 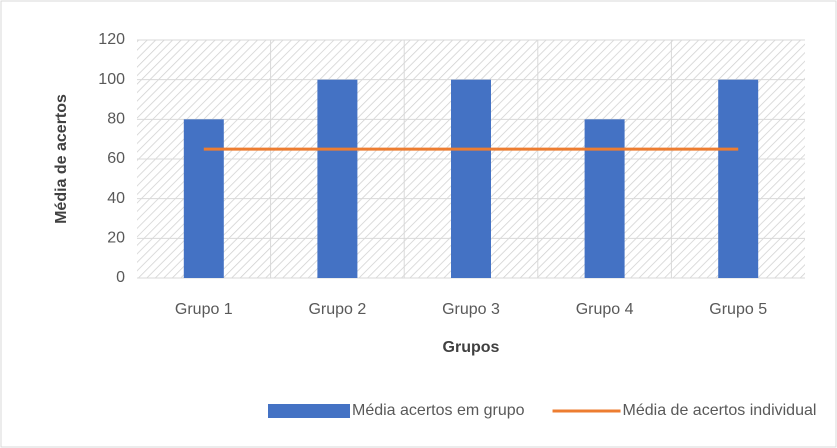 I want to click on y-tick-label: 120, so click(x=111, y=39).